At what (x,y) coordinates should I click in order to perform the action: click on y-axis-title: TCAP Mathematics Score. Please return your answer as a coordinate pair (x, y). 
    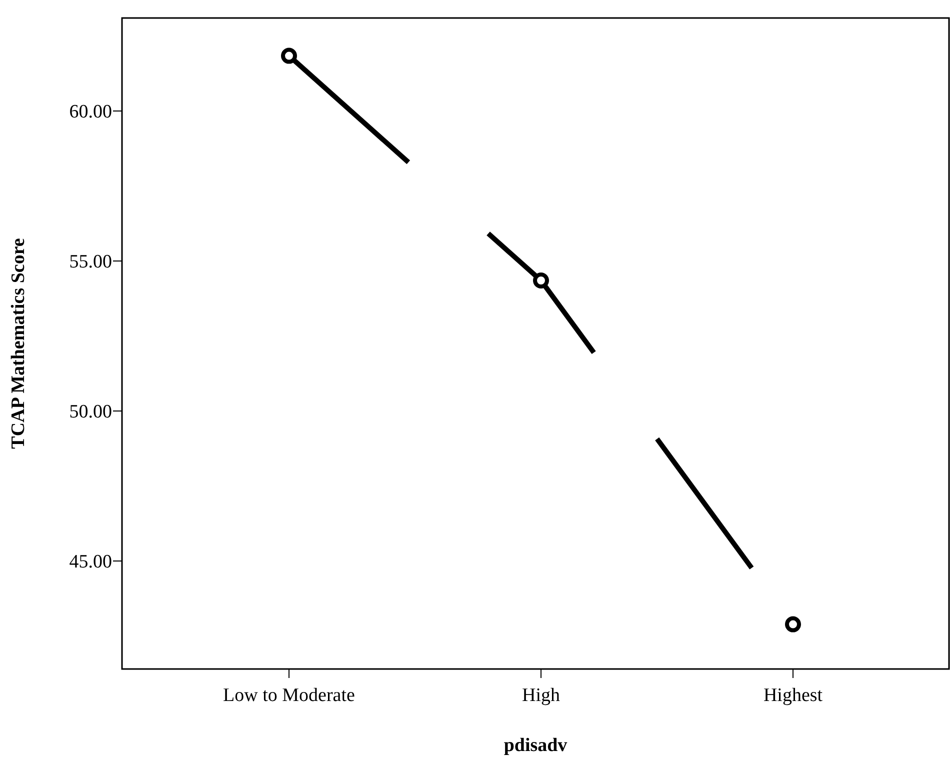
    Looking at the image, I should click on (18, 343).